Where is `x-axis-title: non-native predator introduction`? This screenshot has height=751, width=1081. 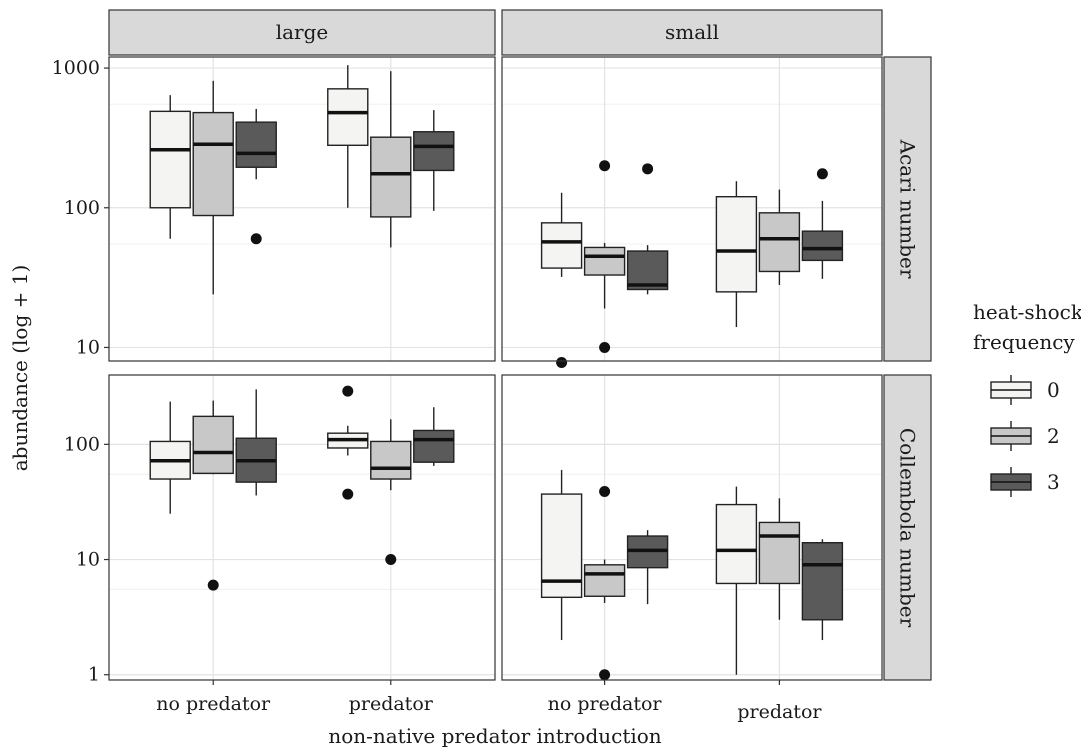
x-axis-title: non-native predator introduction is located at coordinates (494, 736).